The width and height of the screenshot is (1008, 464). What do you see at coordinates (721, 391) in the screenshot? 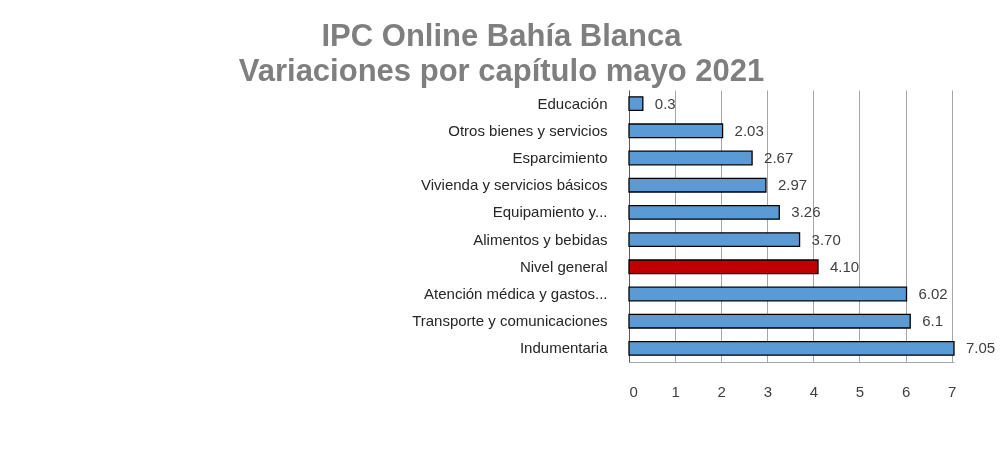
I see `x-tick-label: 2` at bounding box center [721, 391].